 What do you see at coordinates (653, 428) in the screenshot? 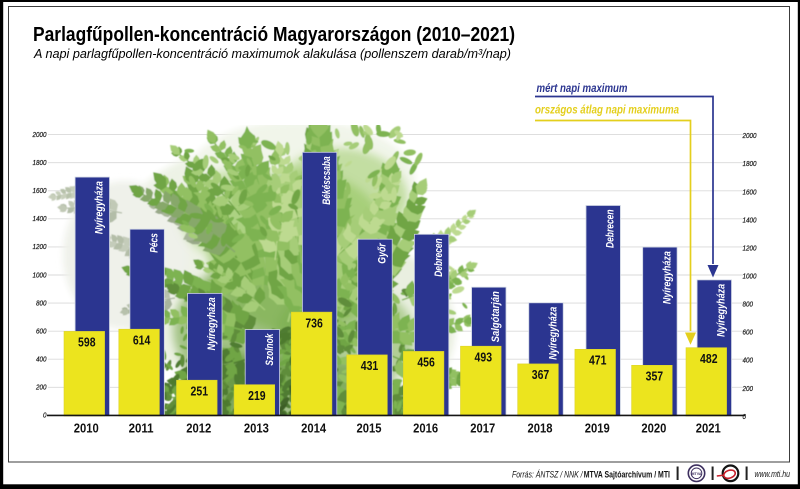
I see `svg-text: 2020` at bounding box center [653, 428].